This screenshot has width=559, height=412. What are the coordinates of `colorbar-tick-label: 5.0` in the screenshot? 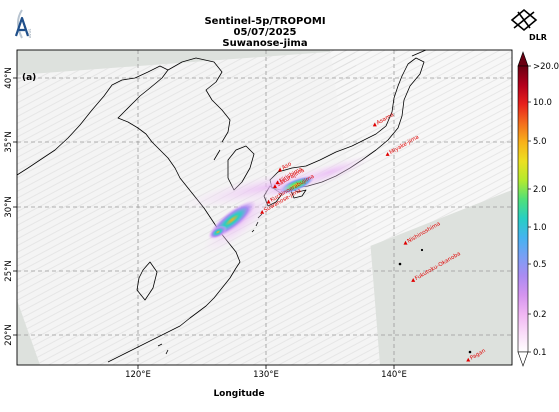 It's located at (540, 142).